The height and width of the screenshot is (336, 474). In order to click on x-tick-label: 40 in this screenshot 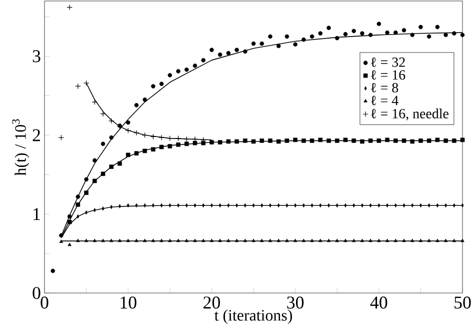, I will do `click(379, 302)`.